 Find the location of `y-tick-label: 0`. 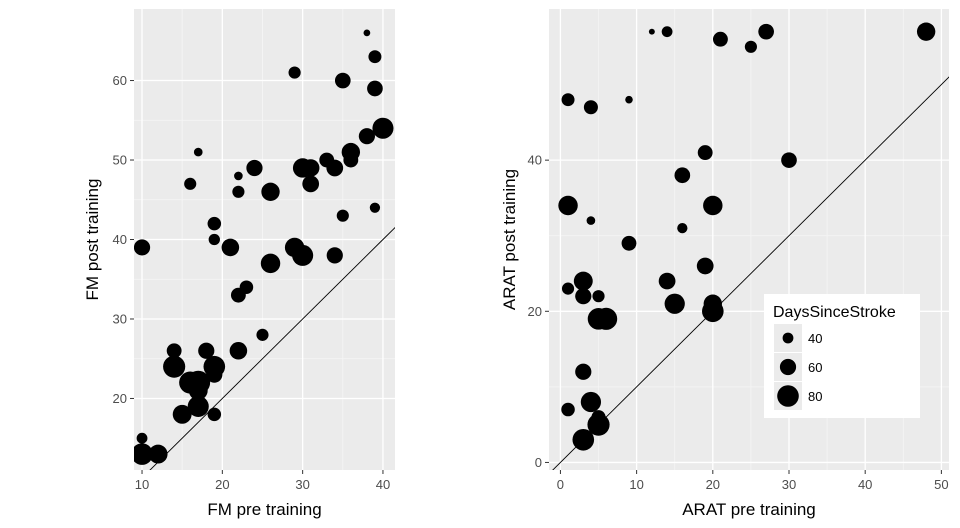

y-tick-label: 0 is located at coordinates (538, 462).